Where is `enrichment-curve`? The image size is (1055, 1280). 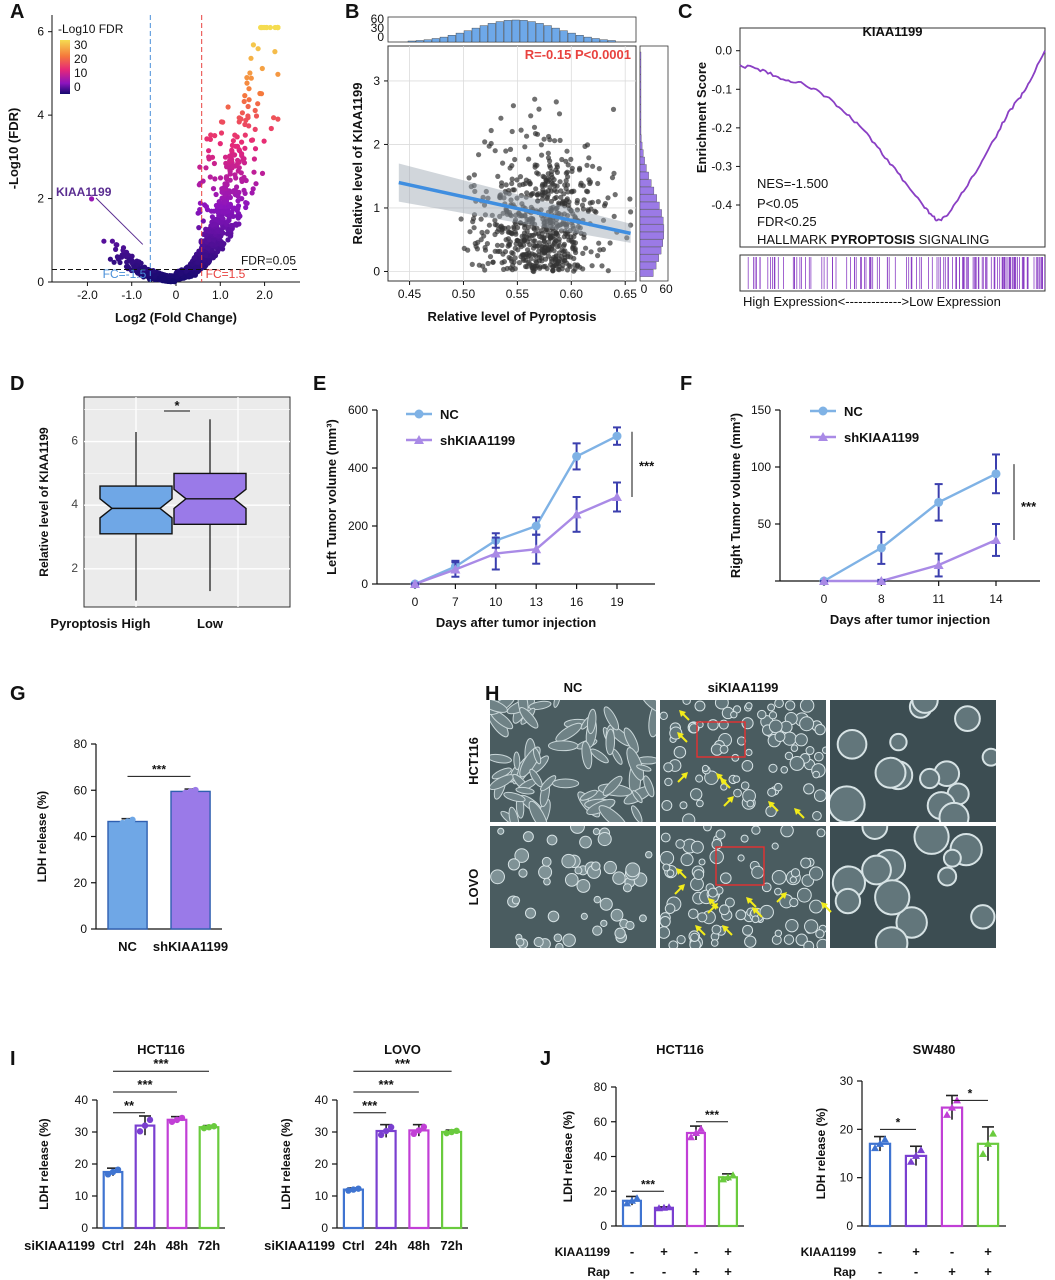
enrichment-curve is located at coordinates (892, 136).